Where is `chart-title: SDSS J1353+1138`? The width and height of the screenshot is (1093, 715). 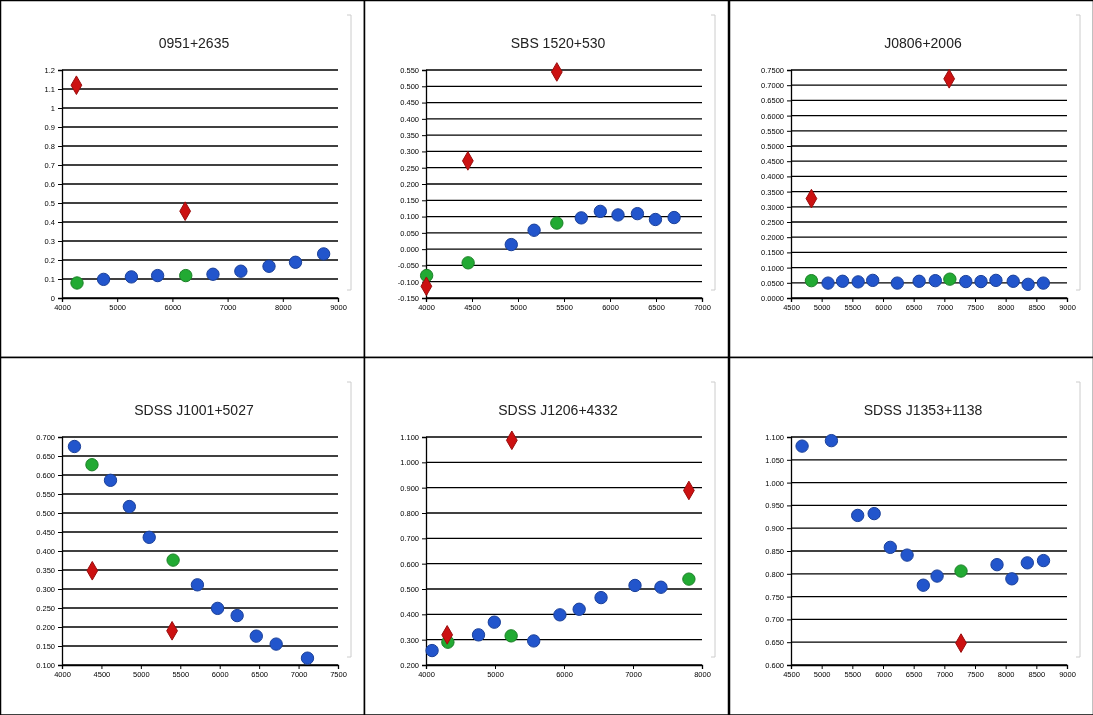
chart-title: SDSS J1353+1138 is located at coordinates (923, 410).